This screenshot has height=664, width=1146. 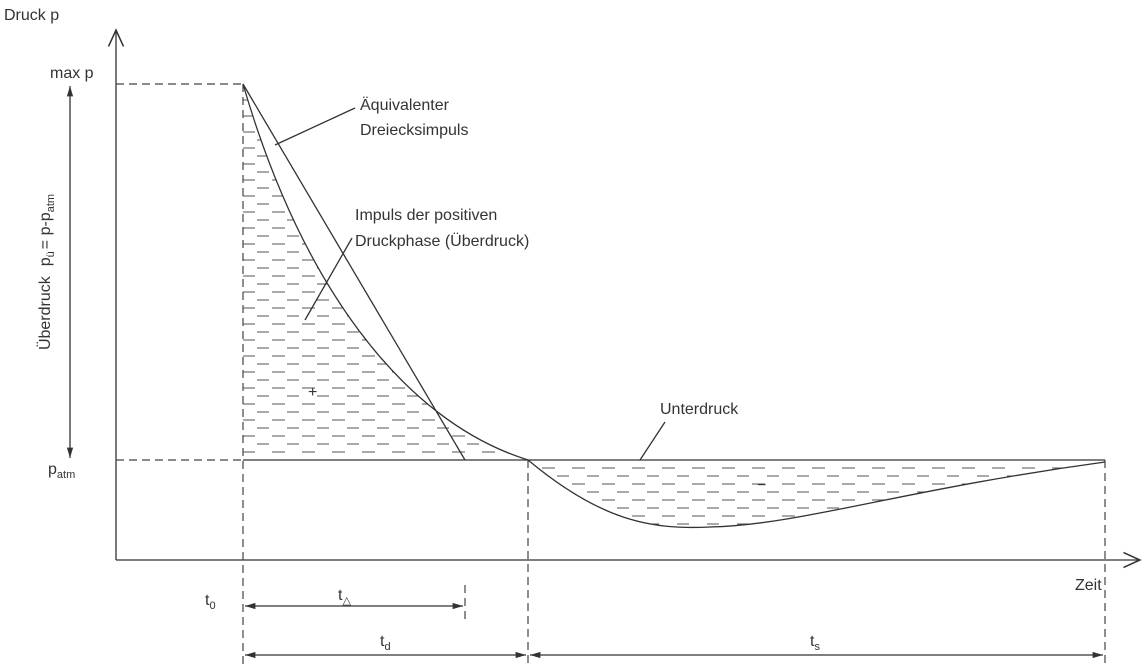 I want to click on equivalent-line-2: Dreiecksimpuls, so click(x=414, y=130).